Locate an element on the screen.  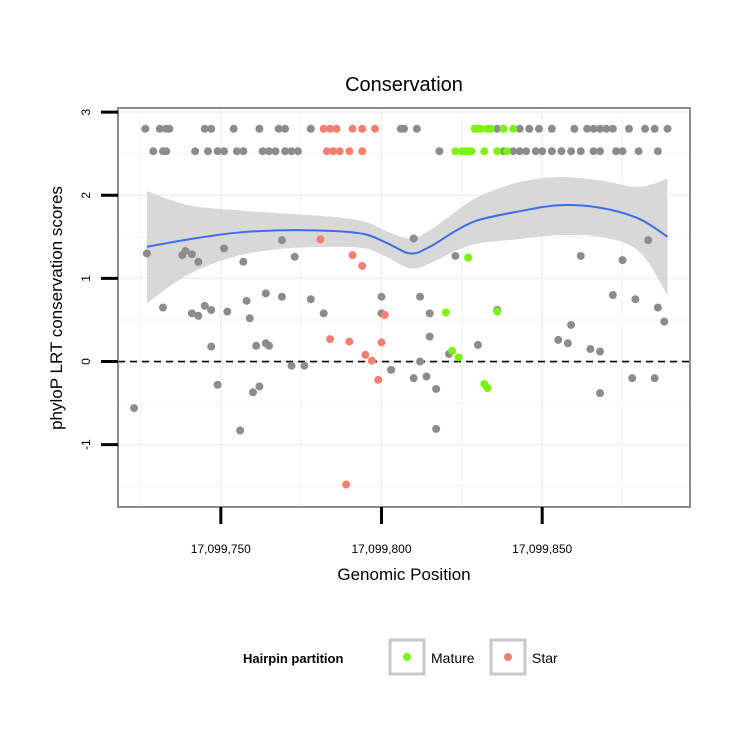
y-axis: -1 0 1 2 3 is located at coordinates (98, 279).